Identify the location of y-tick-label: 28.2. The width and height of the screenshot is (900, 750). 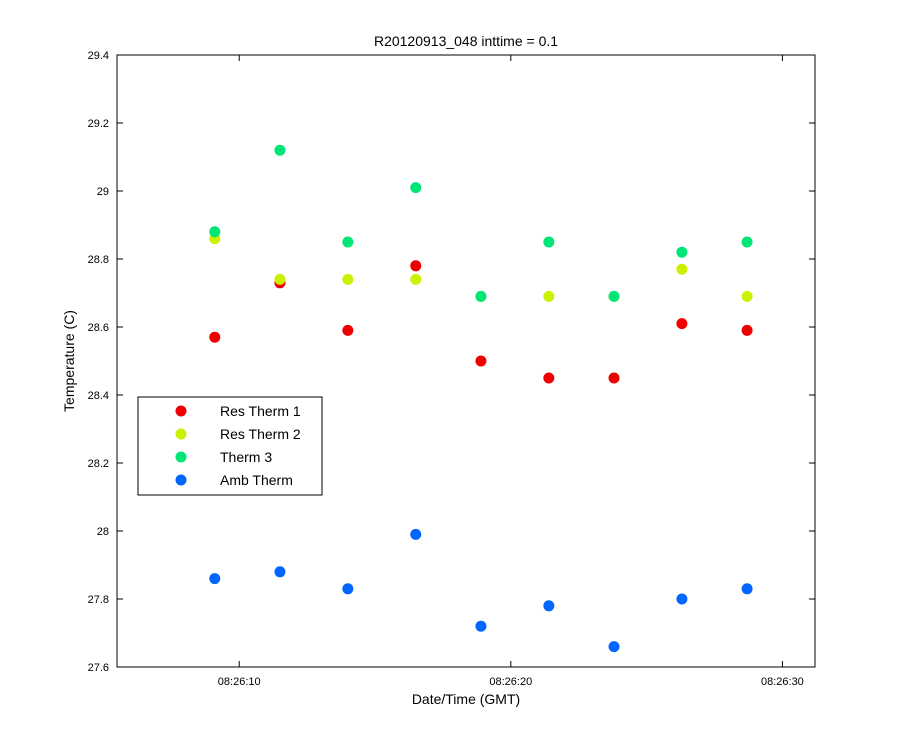
(98, 464).